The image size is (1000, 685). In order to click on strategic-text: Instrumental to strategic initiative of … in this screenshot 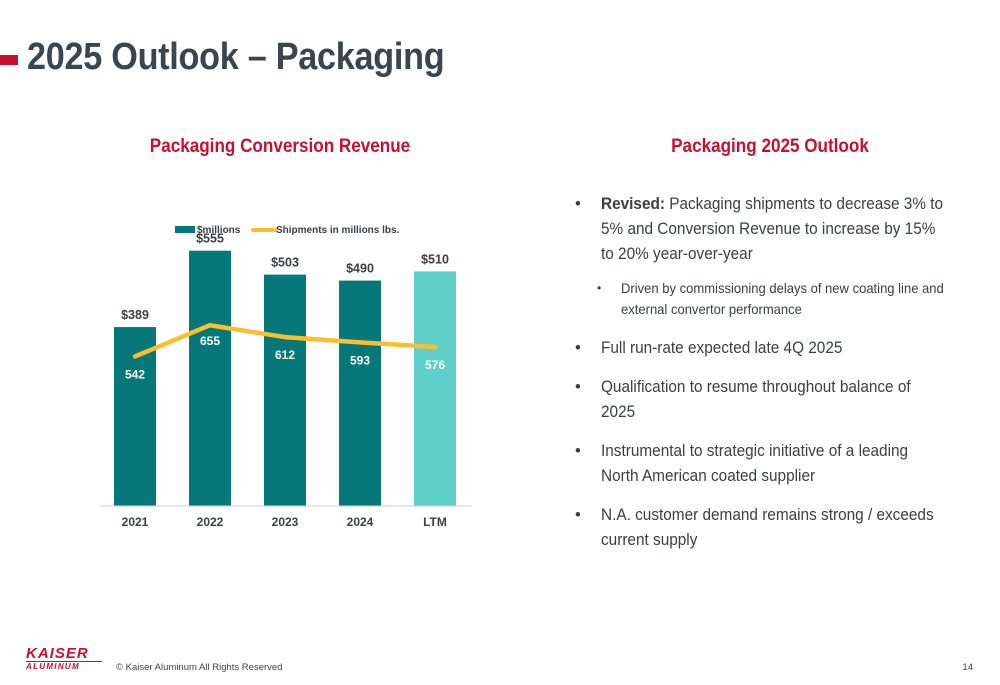, I will do `click(755, 463)`.